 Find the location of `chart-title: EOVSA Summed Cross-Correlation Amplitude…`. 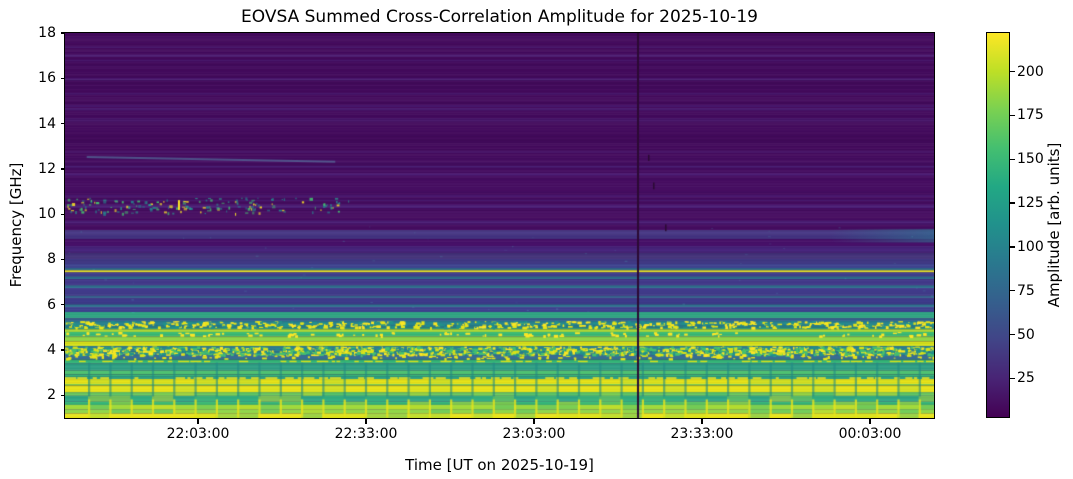

chart-title: EOVSA Summed Cross-Correlation Amplitude… is located at coordinates (499, 17).